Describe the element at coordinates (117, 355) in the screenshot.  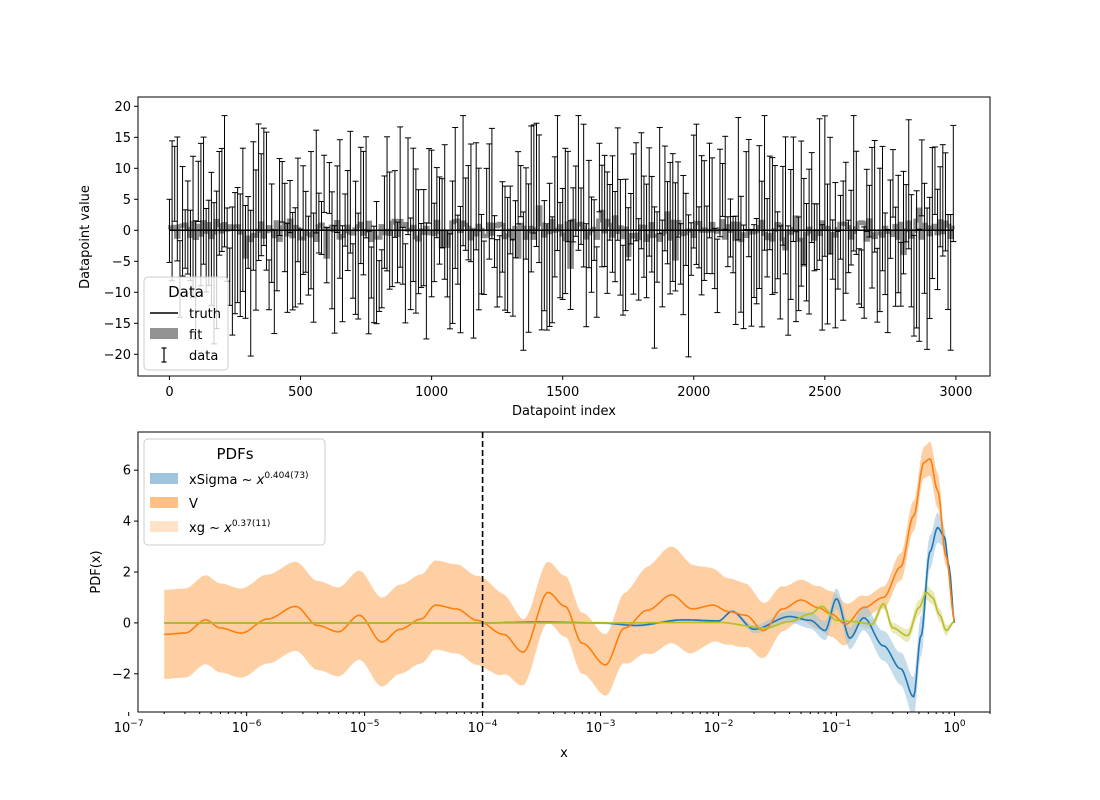
I see `y-tick-label: −20` at that location.